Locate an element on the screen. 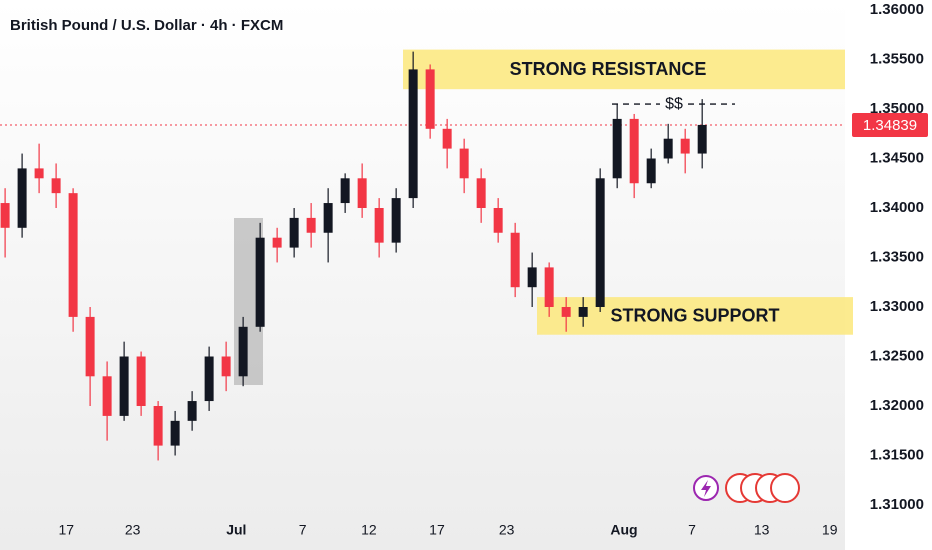  zone-label: STRONG SUPPORT is located at coordinates (694, 316).